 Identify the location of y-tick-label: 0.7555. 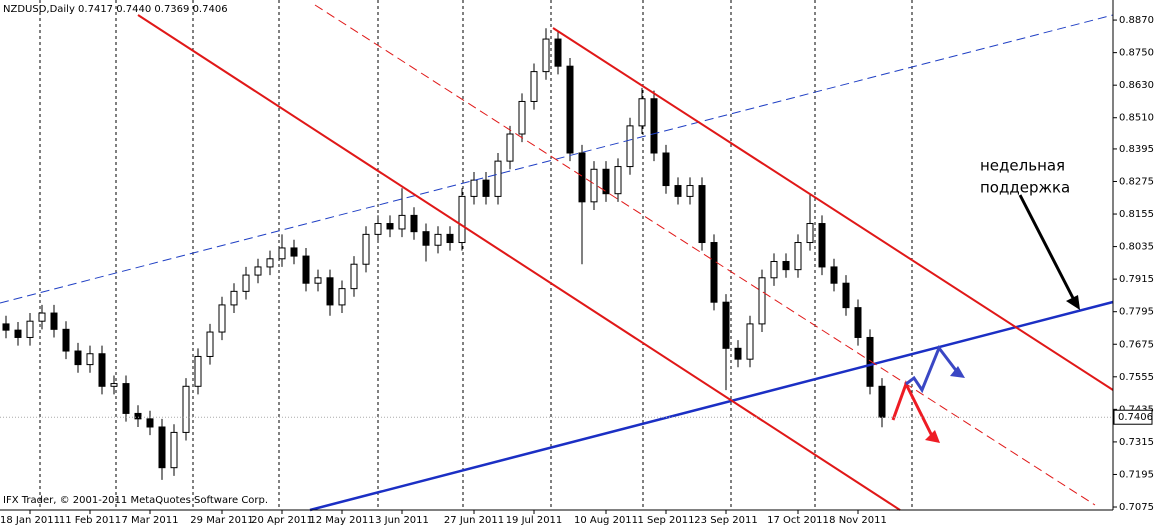
(1136, 377).